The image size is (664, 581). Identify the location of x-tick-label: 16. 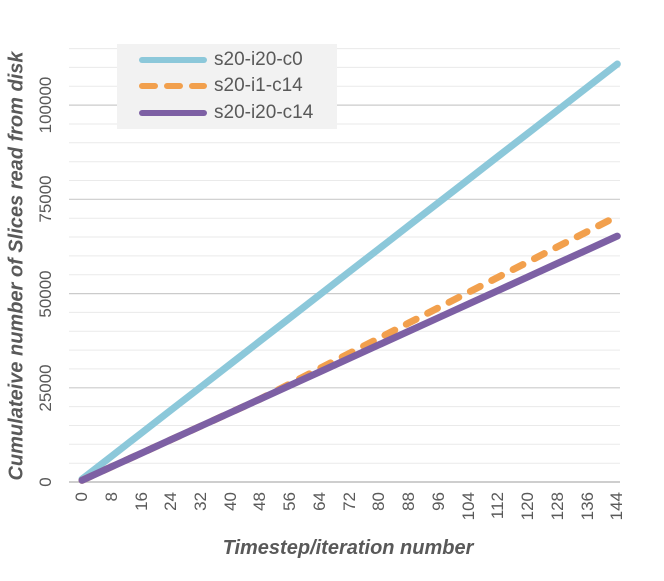
(141, 501).